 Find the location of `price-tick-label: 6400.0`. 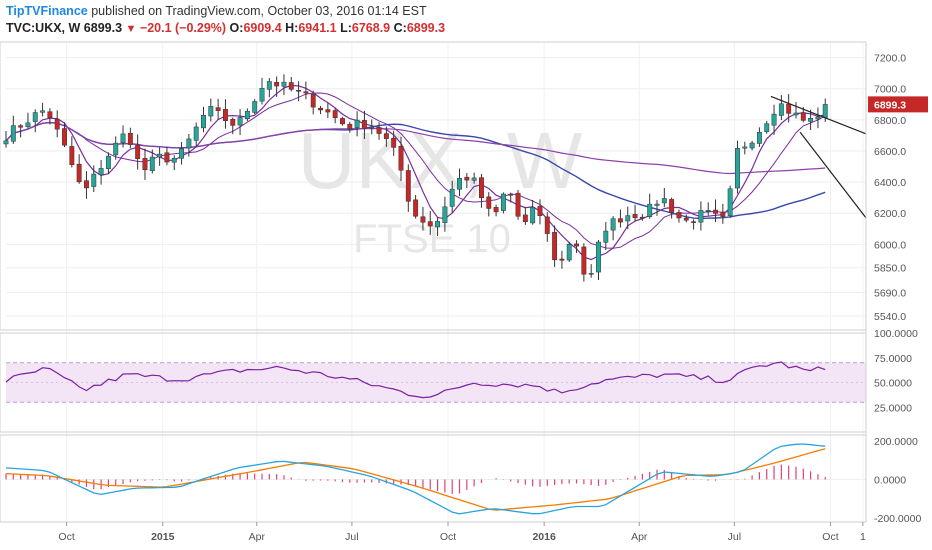

price-tick-label: 6400.0 is located at coordinates (890, 183).